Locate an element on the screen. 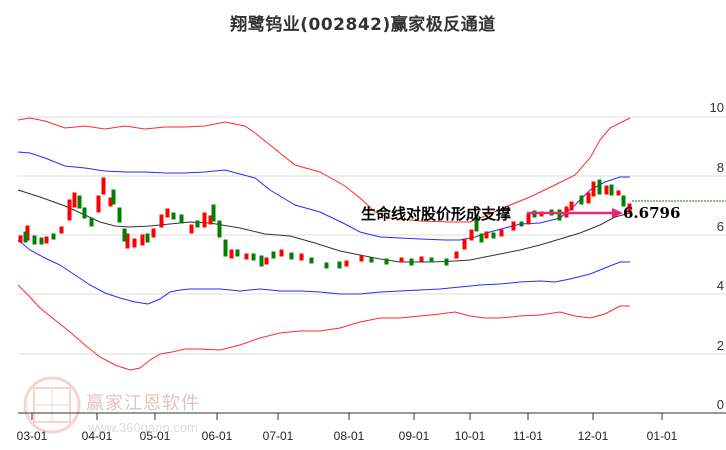  lower-inner-band is located at coordinates (323, 272).